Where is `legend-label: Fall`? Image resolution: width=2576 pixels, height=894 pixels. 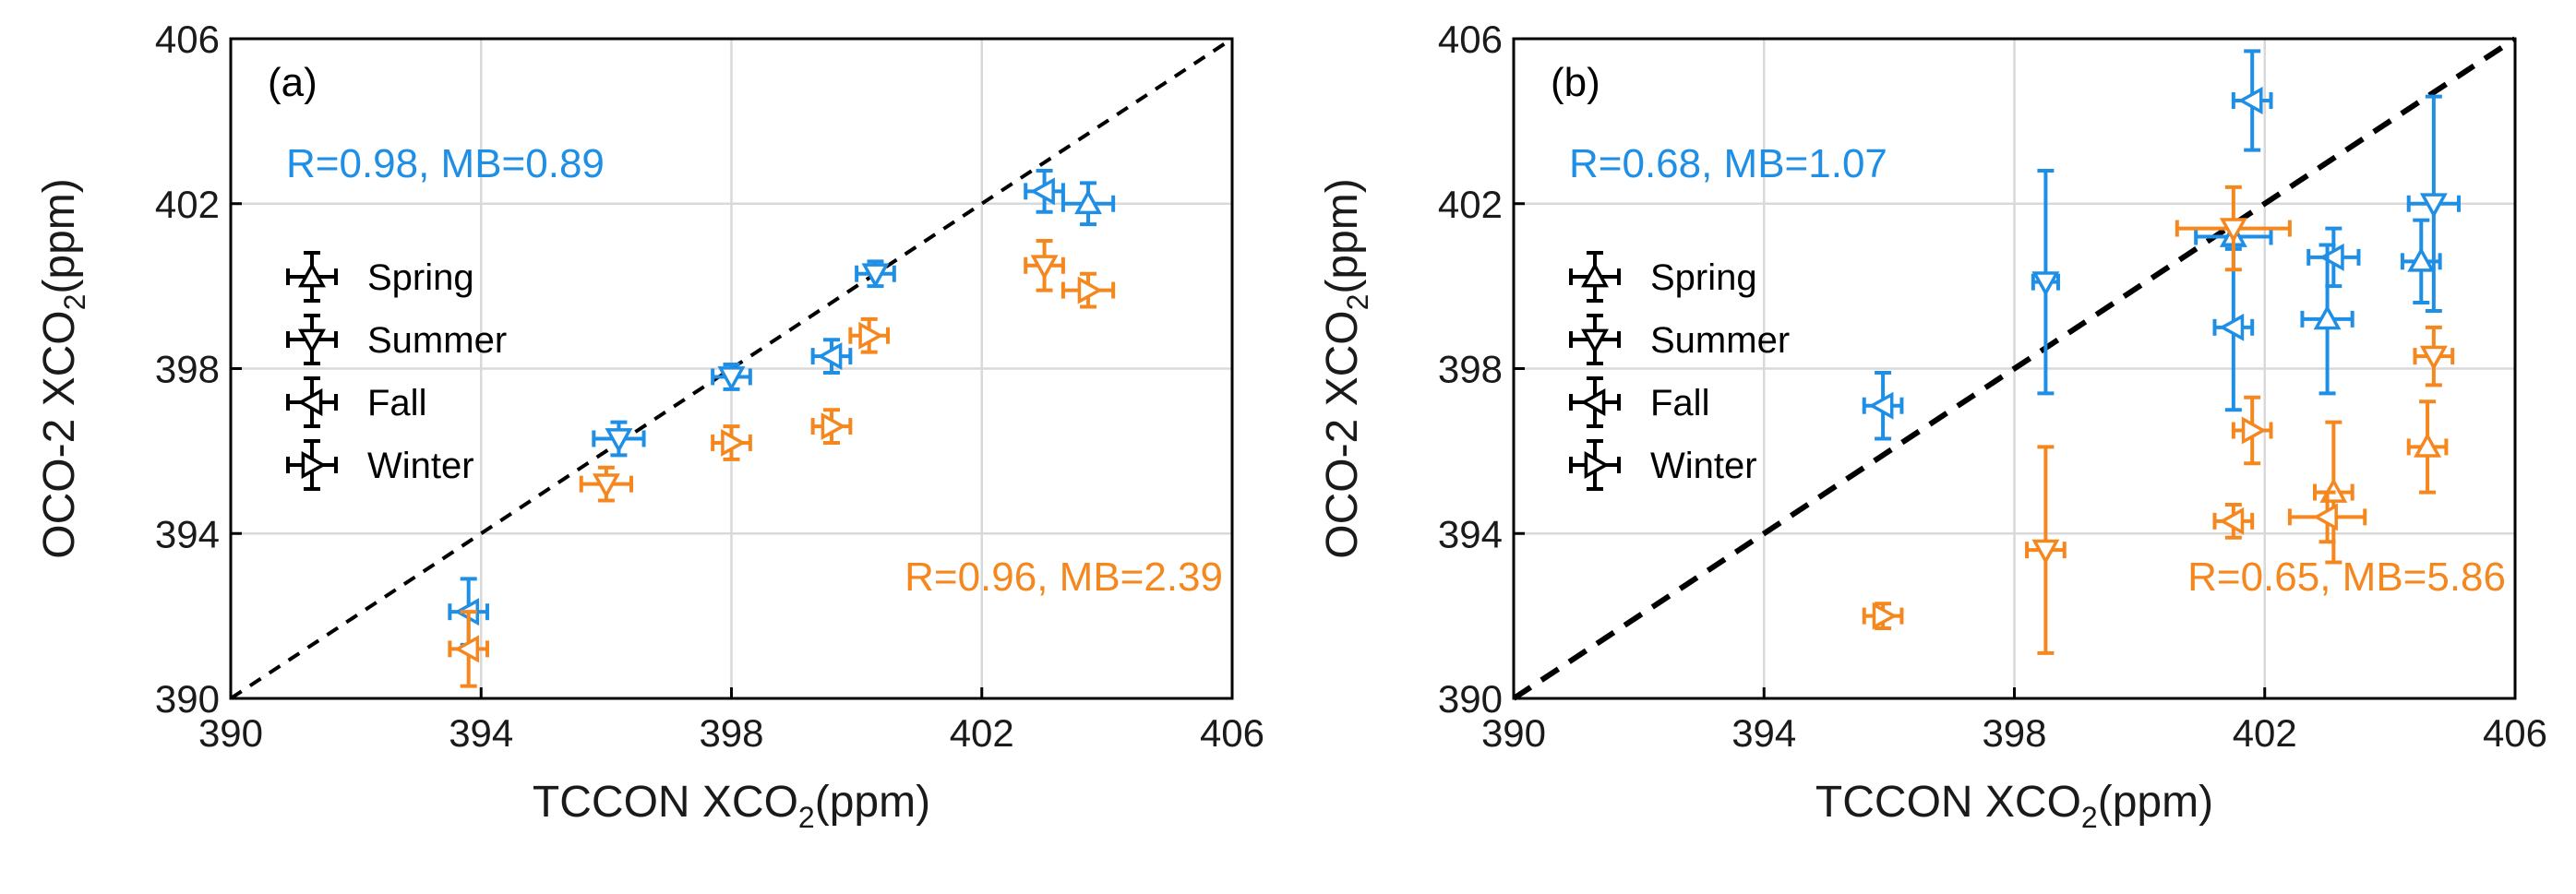 legend-label: Fall is located at coordinates (397, 403).